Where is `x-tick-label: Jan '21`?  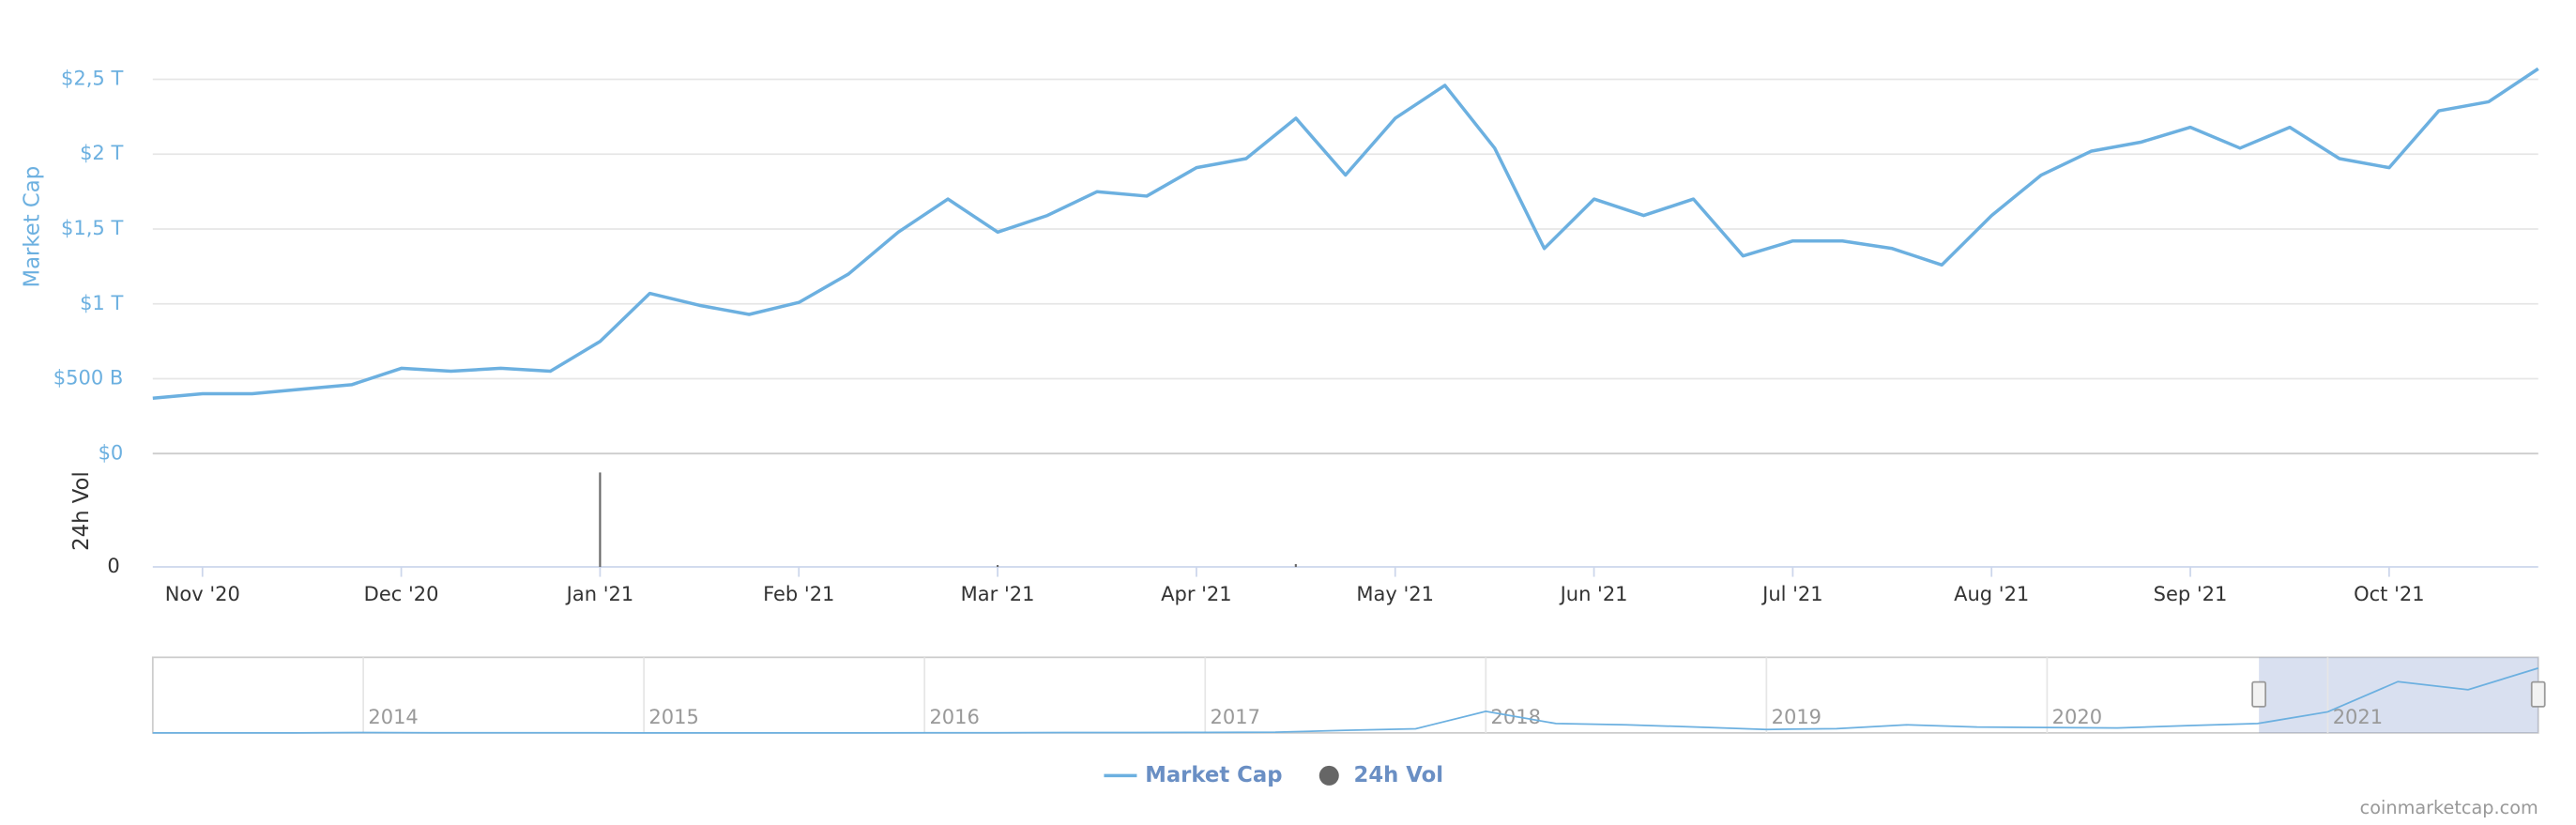
x-tick-label: Jan '21 is located at coordinates (599, 594).